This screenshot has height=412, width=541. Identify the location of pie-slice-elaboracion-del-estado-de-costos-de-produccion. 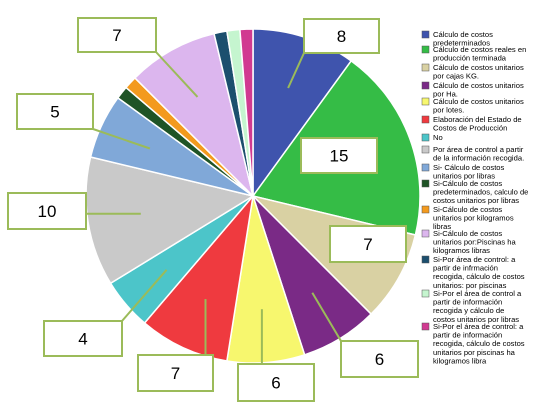
(199, 277).